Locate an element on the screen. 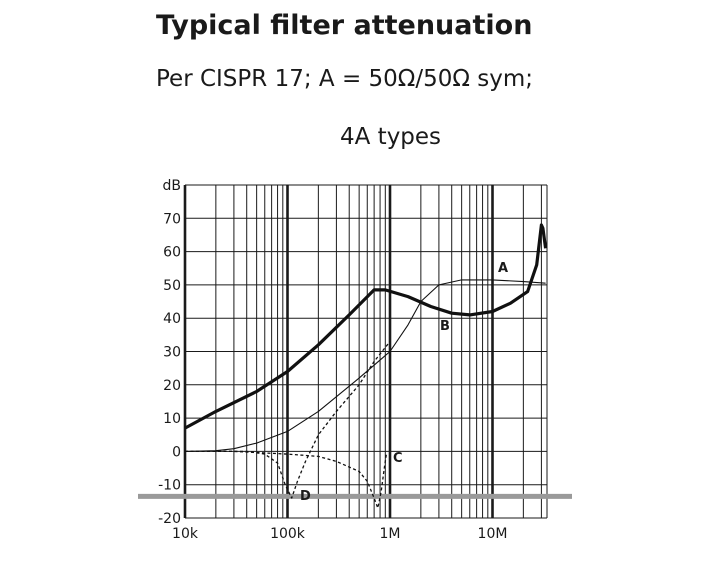 The image size is (709, 561). y-tick-label: 50 is located at coordinates (172, 286).